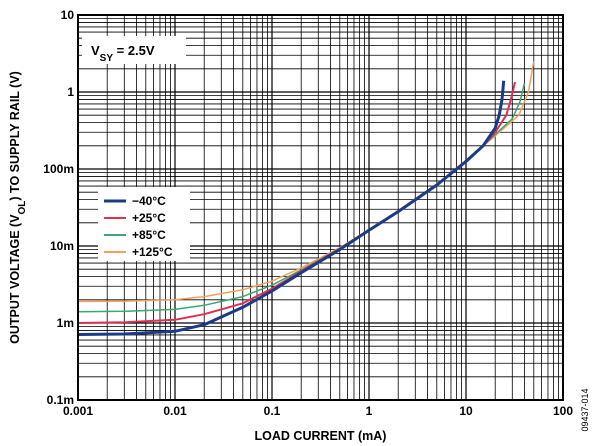 The width and height of the screenshot is (595, 446). I want to click on figure-id: 09437-014, so click(585, 409).